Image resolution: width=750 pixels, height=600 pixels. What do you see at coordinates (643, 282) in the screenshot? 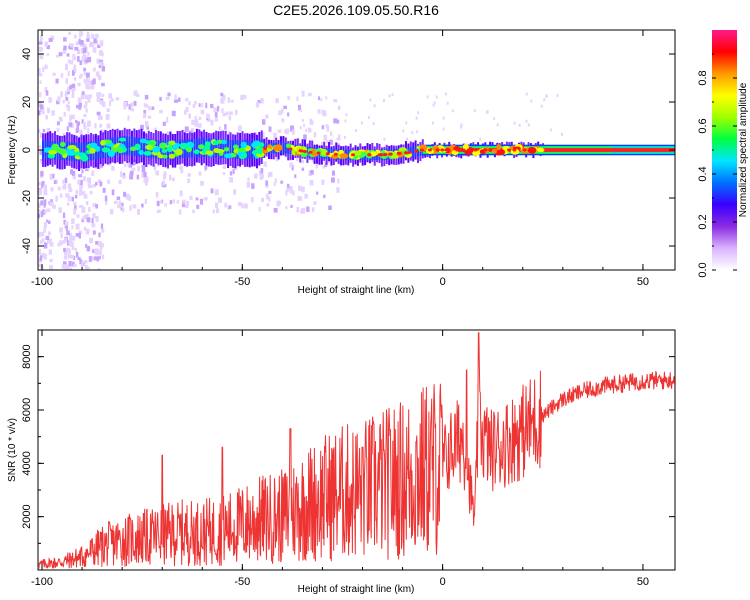
I see `spectrogram-xtick-label: 50` at bounding box center [643, 282].